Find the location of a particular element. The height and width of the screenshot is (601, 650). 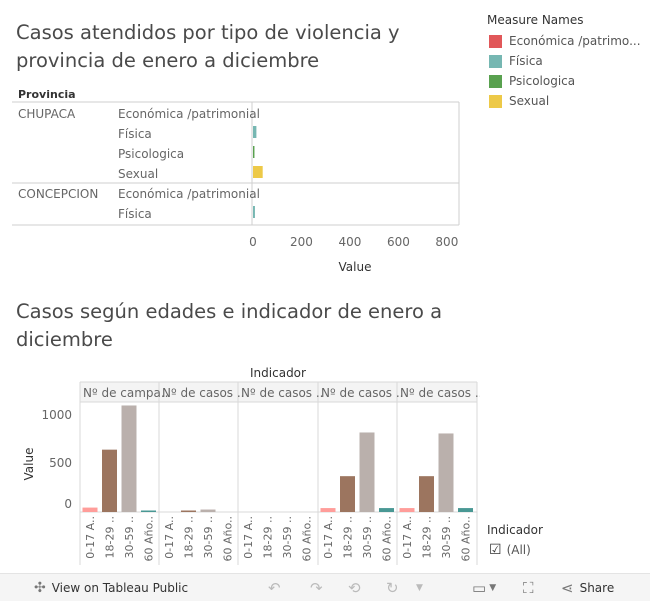

legend-swatch-fisica is located at coordinates (495, 61).